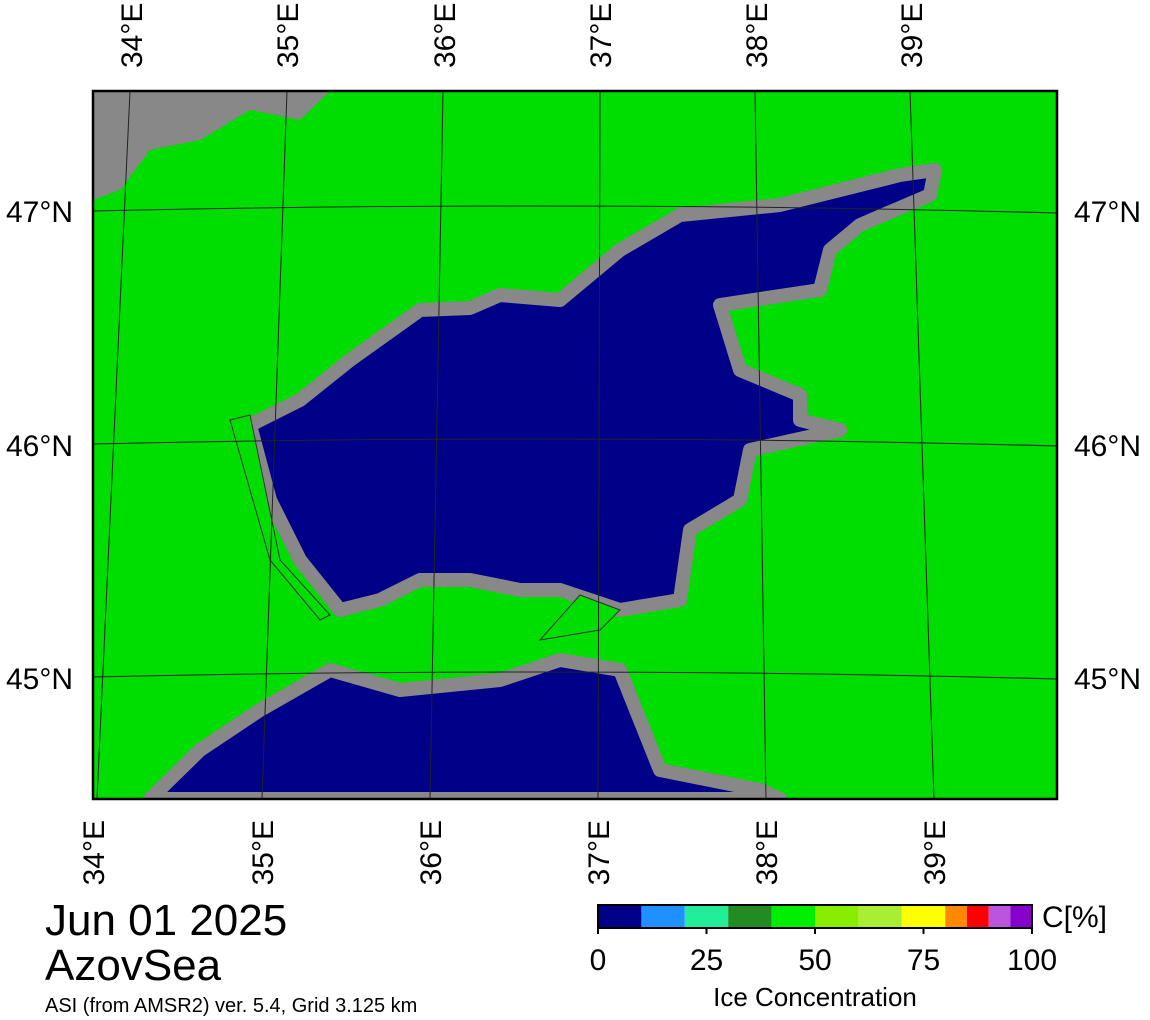 Image resolution: width=1150 pixels, height=1020 pixels. What do you see at coordinates (923, 960) in the screenshot?
I see `colorbar-tick-label: 75` at bounding box center [923, 960].